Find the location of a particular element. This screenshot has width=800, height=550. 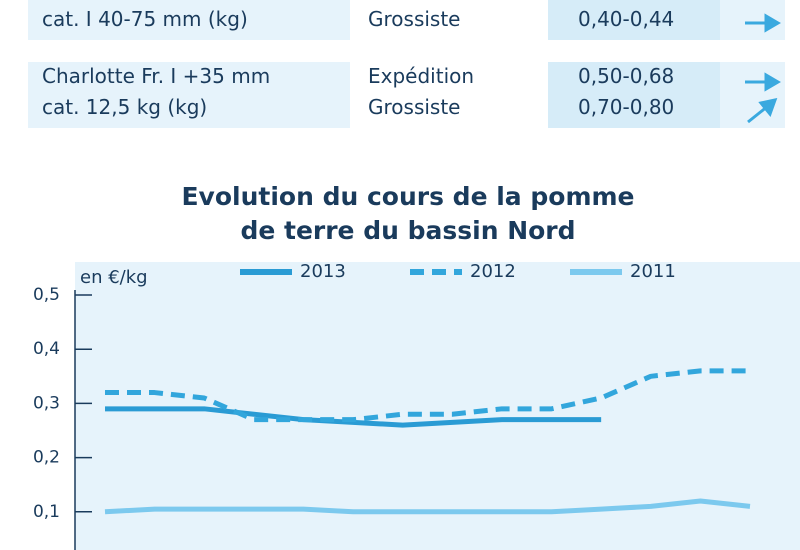

legend-label: 2013 is located at coordinates (323, 271).